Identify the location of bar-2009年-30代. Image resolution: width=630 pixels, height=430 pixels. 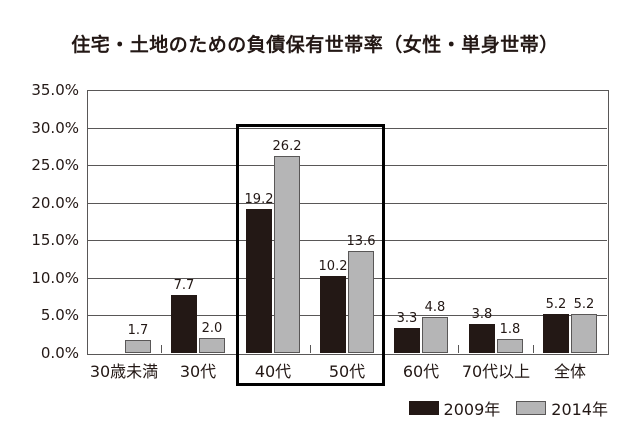
(184, 324).